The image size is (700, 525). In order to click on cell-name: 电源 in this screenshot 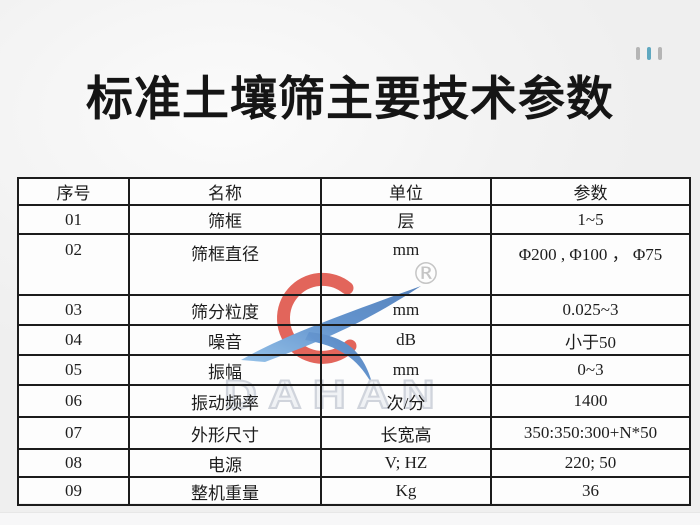, I will do `click(225, 463)`.